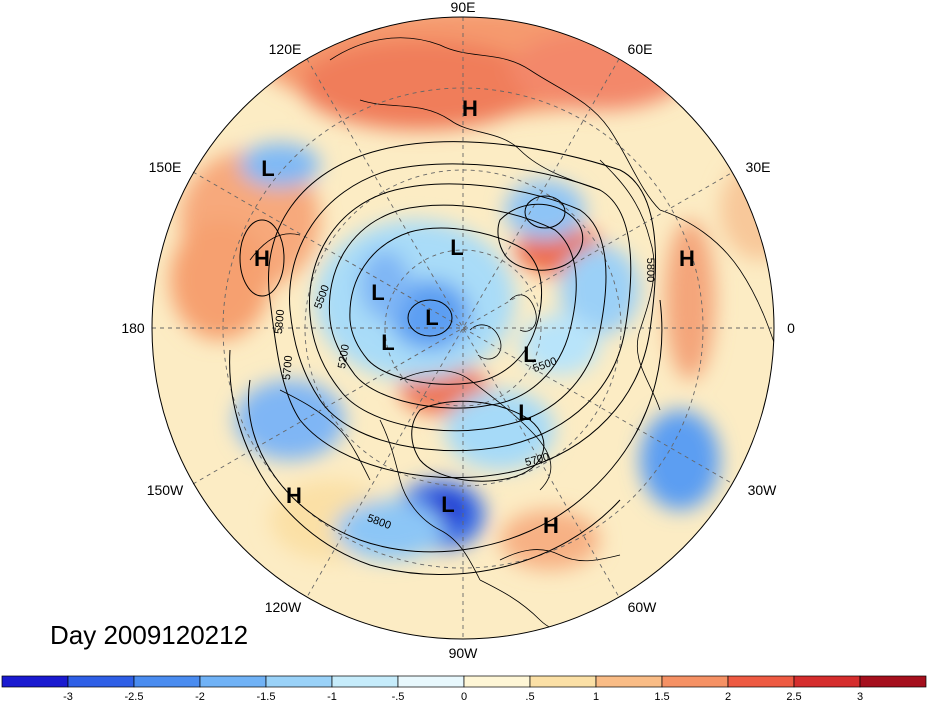 Image resolution: width=928 pixels, height=702 pixels. Describe the element at coordinates (200, 696) in the screenshot. I see `colorbar-tick-label: -2` at that location.